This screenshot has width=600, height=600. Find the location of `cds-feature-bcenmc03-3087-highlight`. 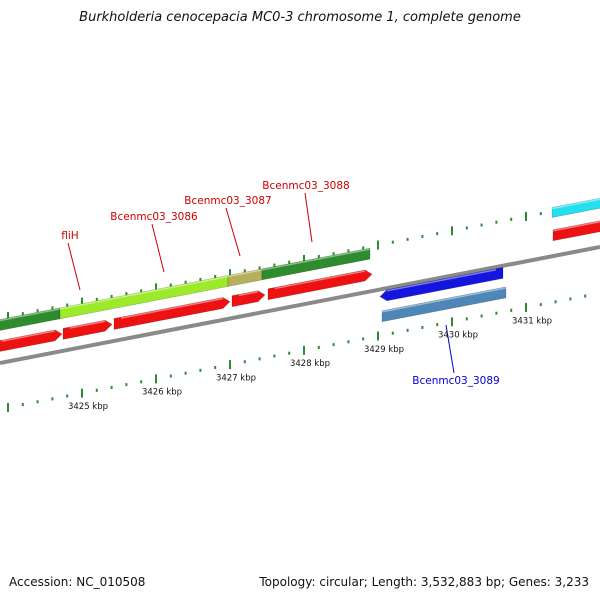

cds-feature-bcenmc03-3087-highlight is located at coordinates (248, 293).